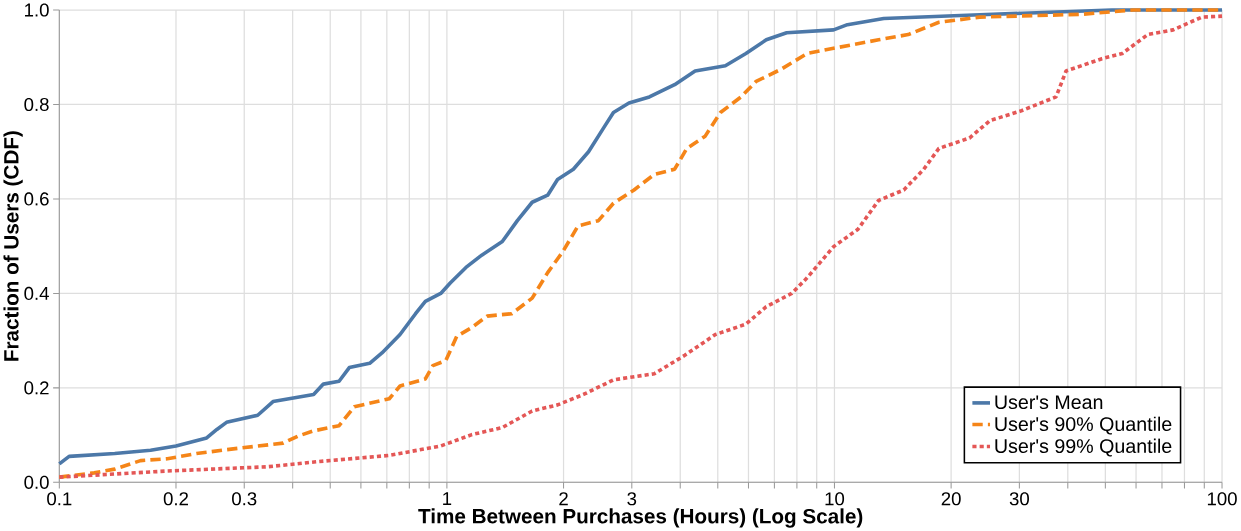 The width and height of the screenshot is (1241, 531). What do you see at coordinates (951, 499) in the screenshot?
I see `x-tick-label: 20` at bounding box center [951, 499].